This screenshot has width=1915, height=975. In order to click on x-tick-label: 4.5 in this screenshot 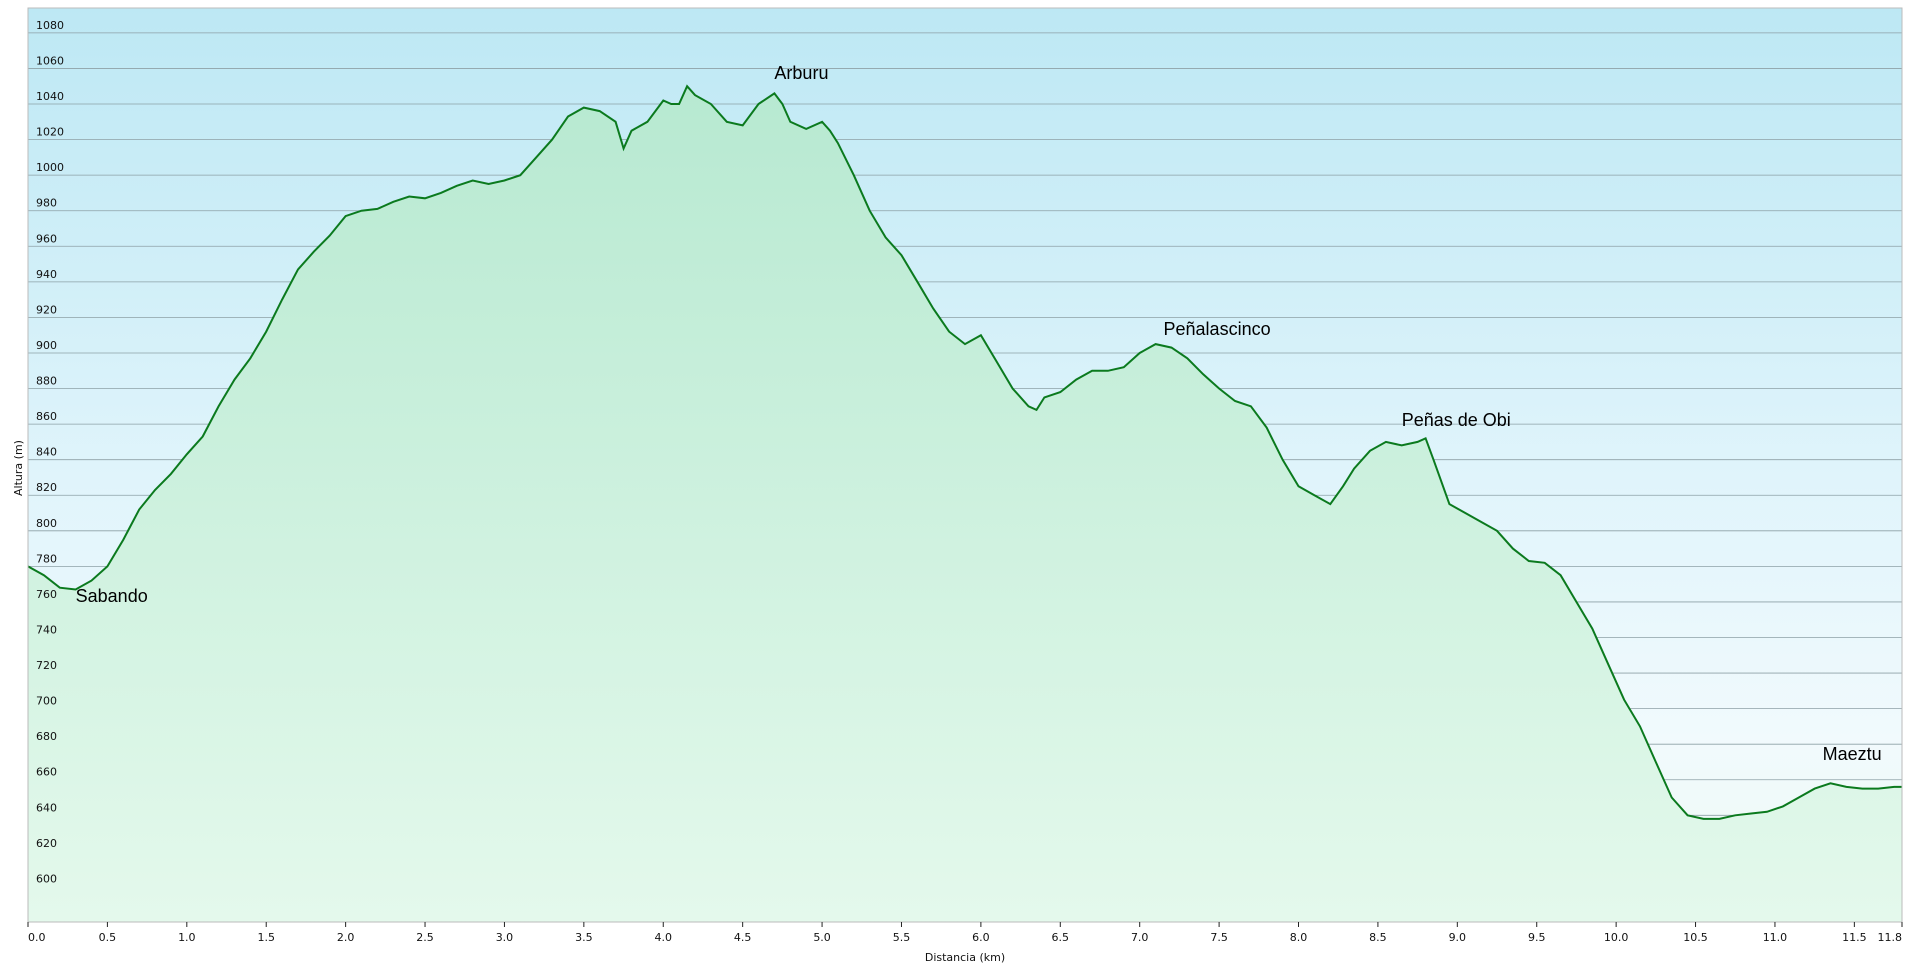, I will do `click(743, 937)`.